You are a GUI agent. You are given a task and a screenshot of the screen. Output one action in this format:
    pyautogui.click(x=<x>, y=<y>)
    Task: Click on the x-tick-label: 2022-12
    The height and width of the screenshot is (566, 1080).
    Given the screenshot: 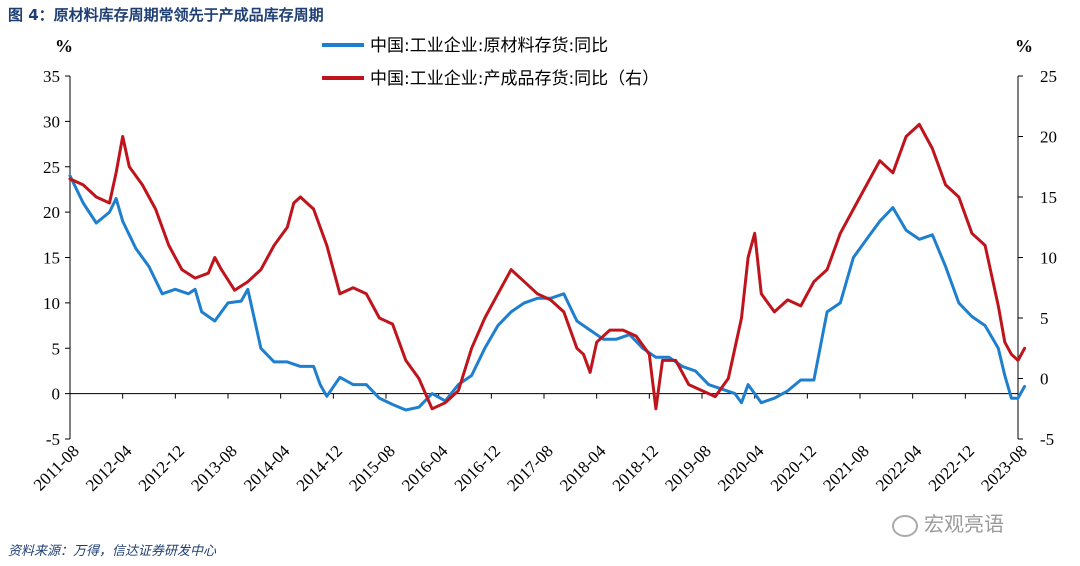 What is the action you would take?
    pyautogui.click(x=952, y=468)
    